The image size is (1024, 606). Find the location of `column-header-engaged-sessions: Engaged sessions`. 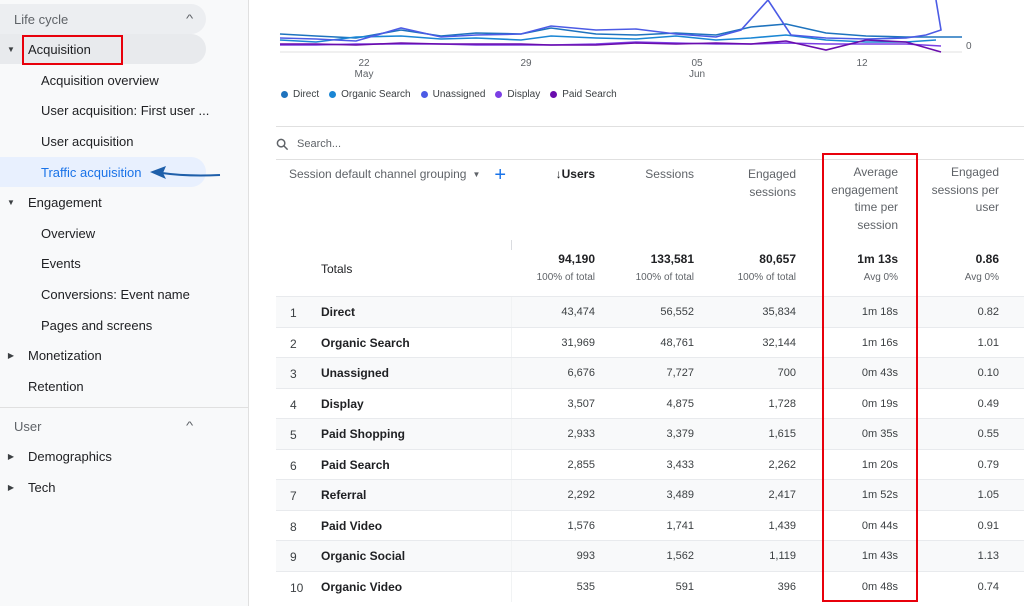

column-header-engaged-sessions: Engaged sessions is located at coordinates (772, 183).